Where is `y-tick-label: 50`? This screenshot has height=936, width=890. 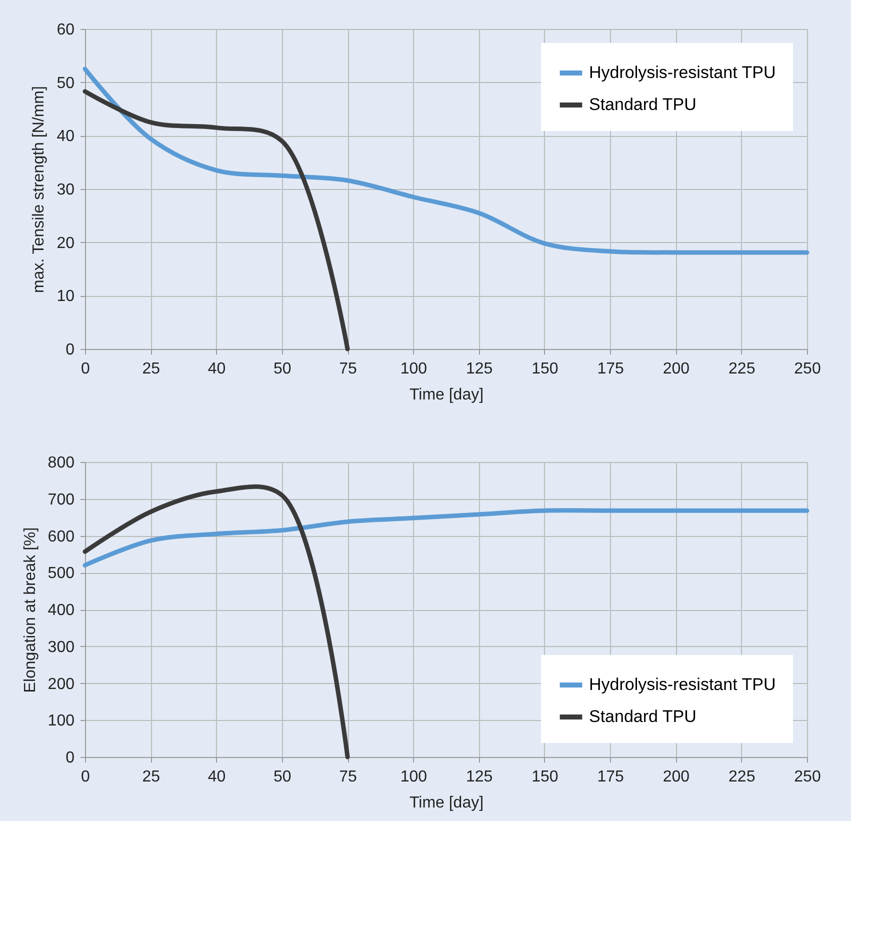
y-tick-label: 50 is located at coordinates (65, 83).